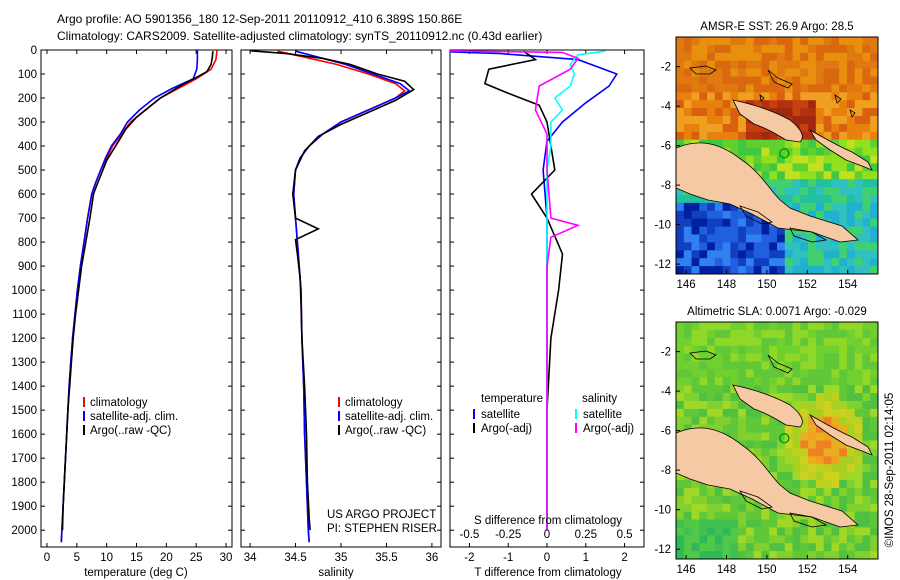  Describe the element at coordinates (506, 429) in the screenshot. I see `diff-legend-label: Argo(-adj)` at that location.